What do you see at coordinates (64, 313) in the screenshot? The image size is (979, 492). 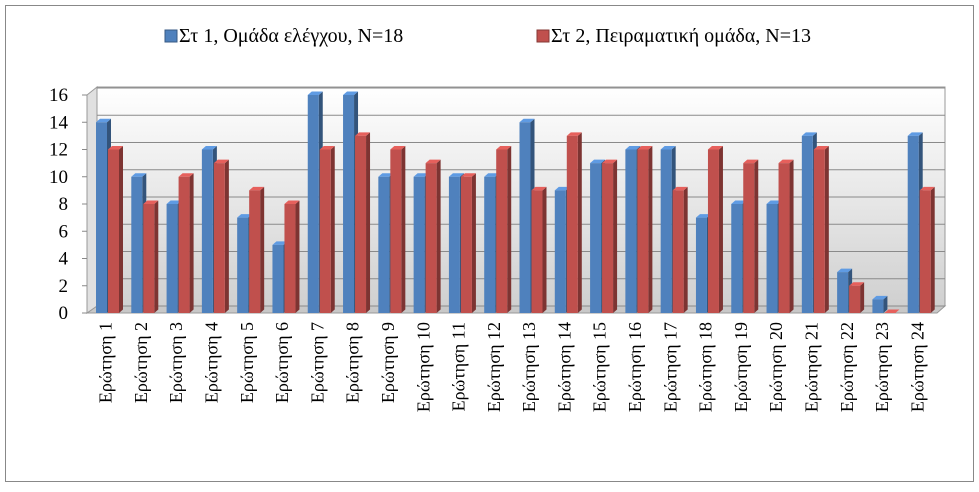 I see `y-tick-label: 0` at bounding box center [64, 313].